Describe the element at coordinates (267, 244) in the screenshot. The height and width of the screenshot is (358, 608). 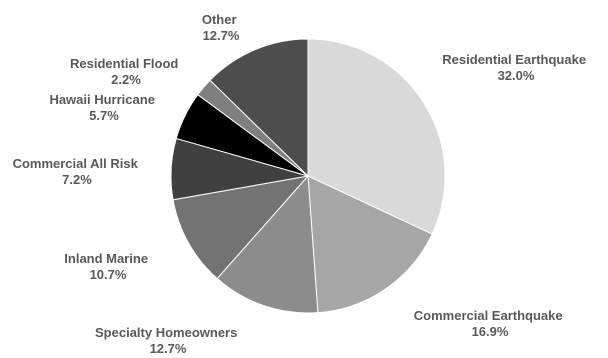
I see `pie-slice-specialty-homeowners` at that location.